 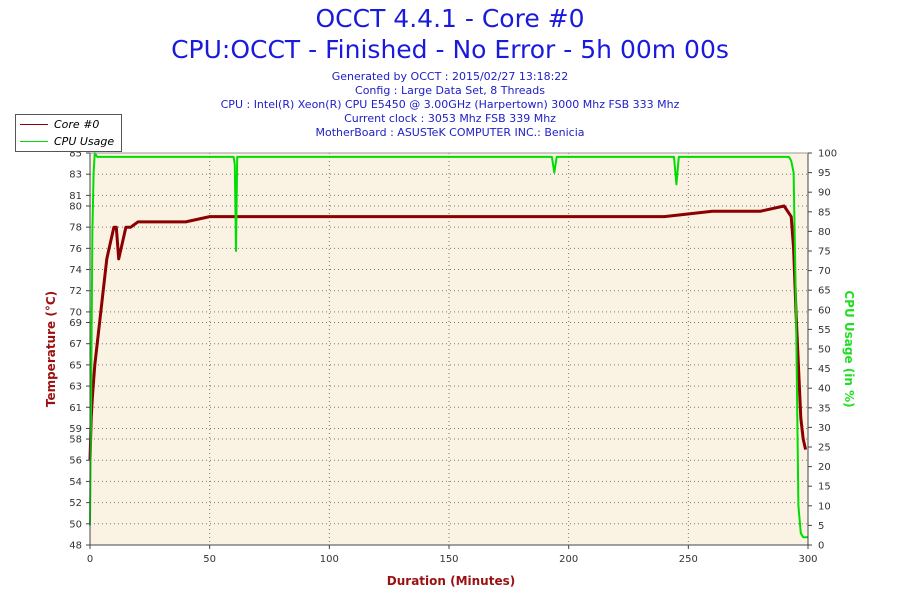 I want to click on chart-title: OCCT 4.4.1 - Core #0, so click(x=450, y=18).